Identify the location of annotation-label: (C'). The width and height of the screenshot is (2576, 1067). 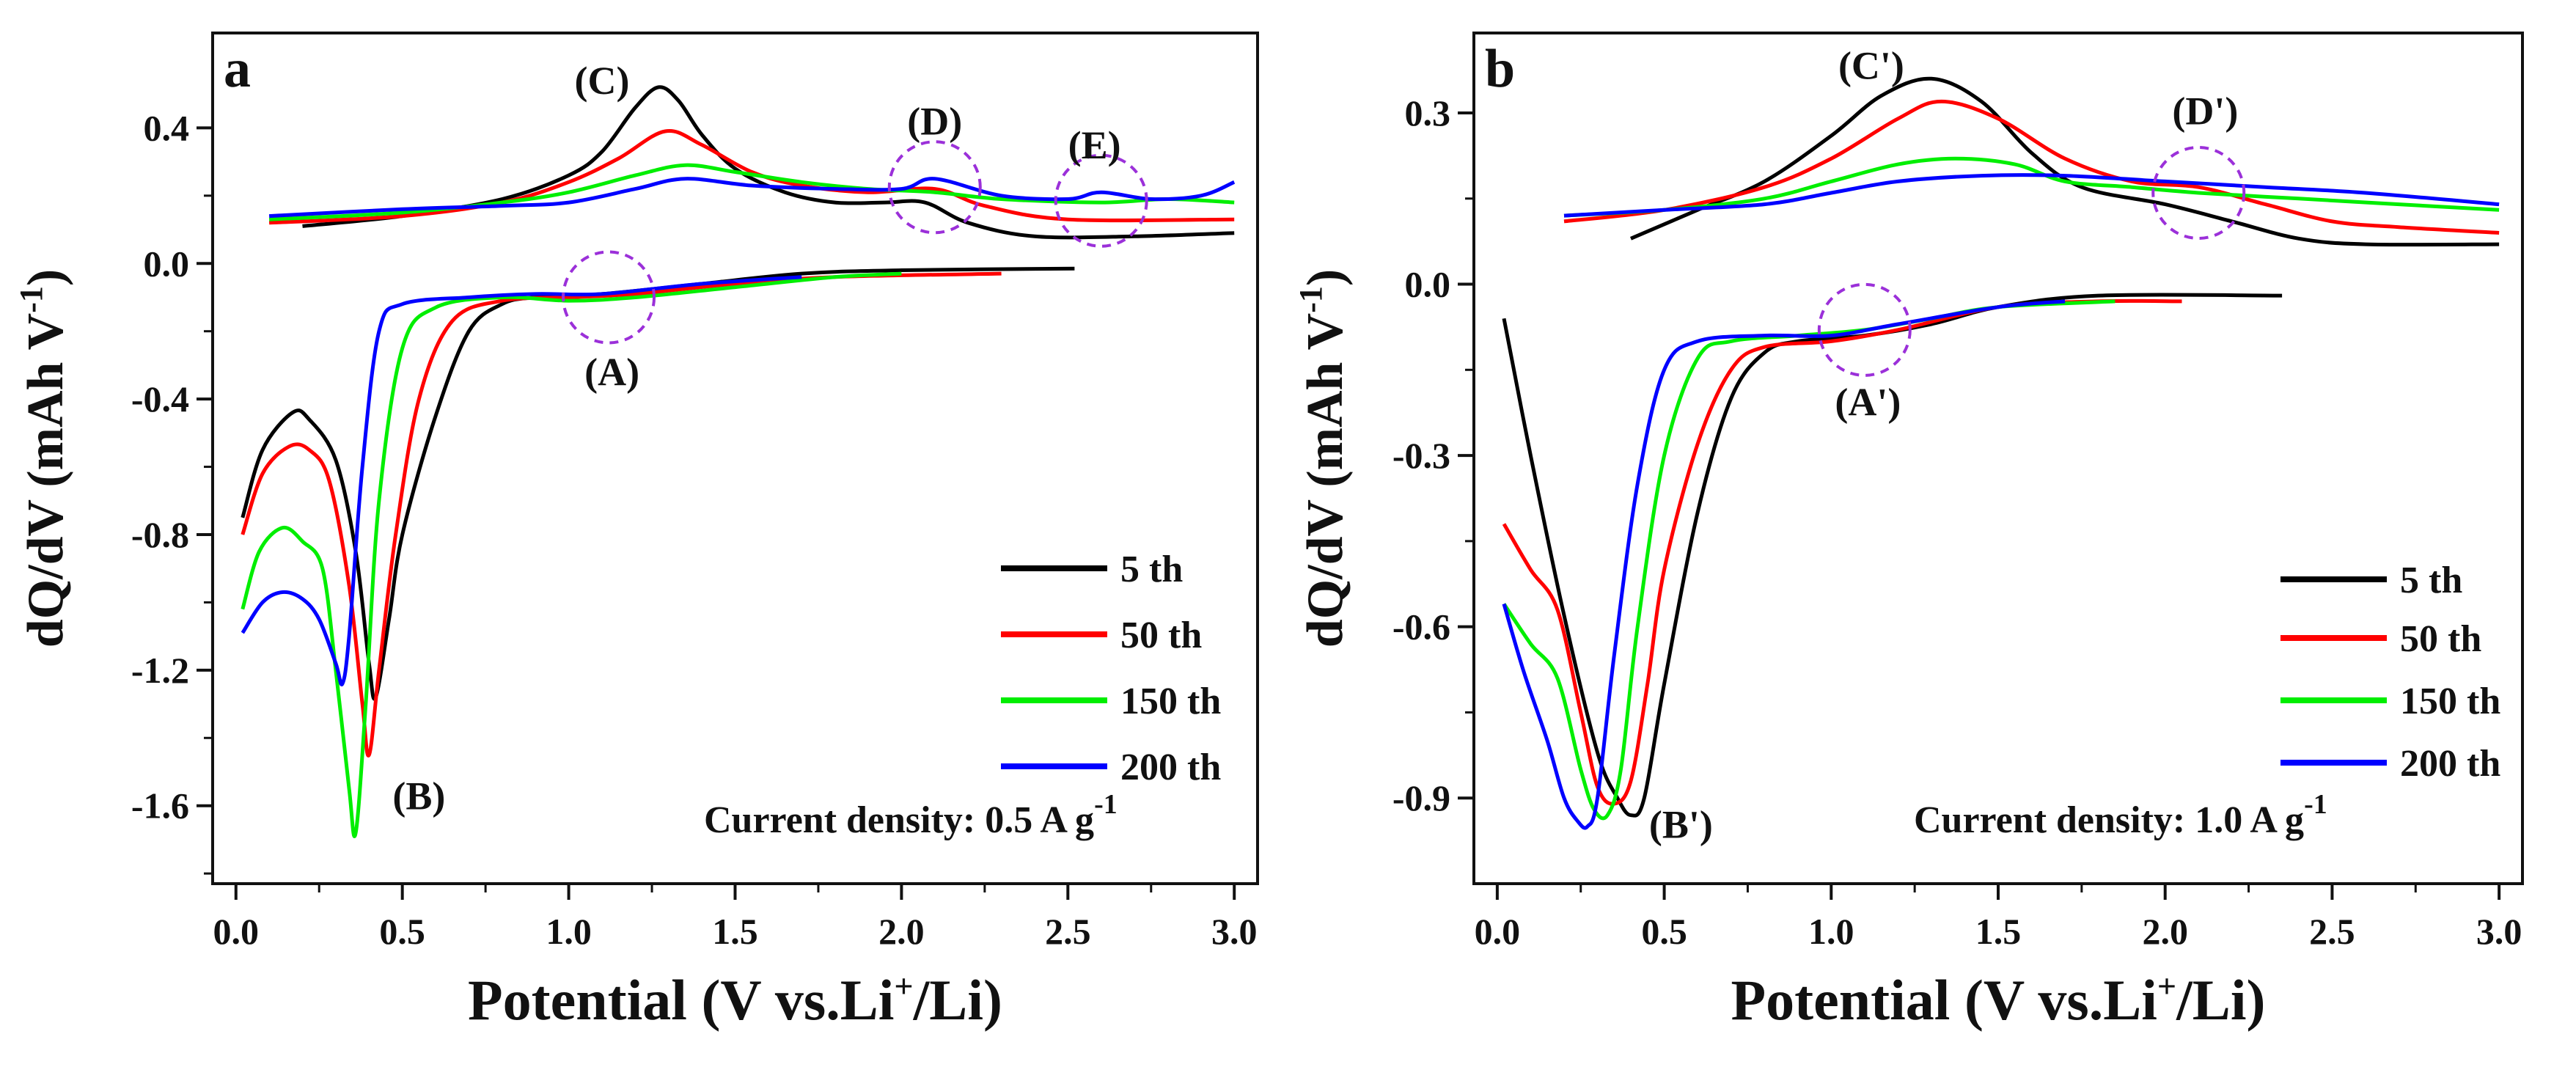
(1871, 65).